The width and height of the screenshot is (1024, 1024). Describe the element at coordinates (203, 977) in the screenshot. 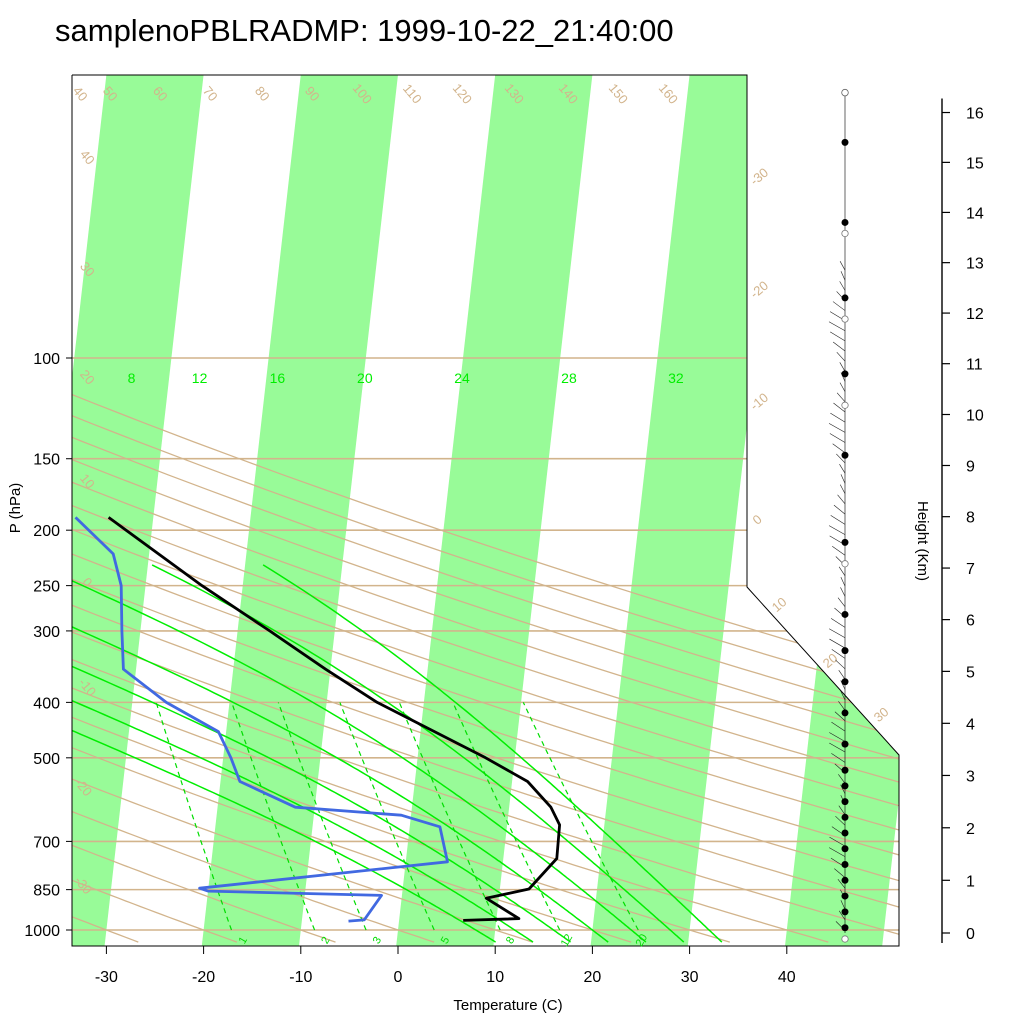

I see `temperature-tick-label: -20` at that location.